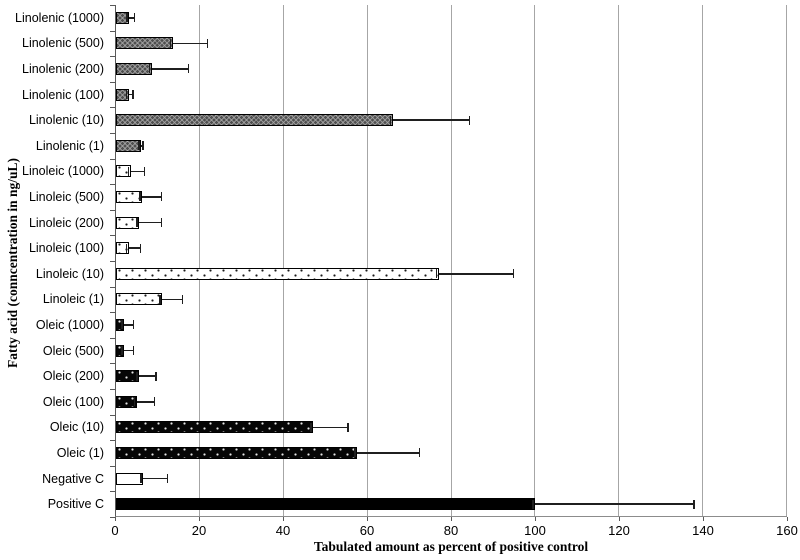 This screenshot has height=560, width=800. Describe the element at coordinates (59, 17) in the screenshot. I see `category-label: Linolenic (1000)` at that location.